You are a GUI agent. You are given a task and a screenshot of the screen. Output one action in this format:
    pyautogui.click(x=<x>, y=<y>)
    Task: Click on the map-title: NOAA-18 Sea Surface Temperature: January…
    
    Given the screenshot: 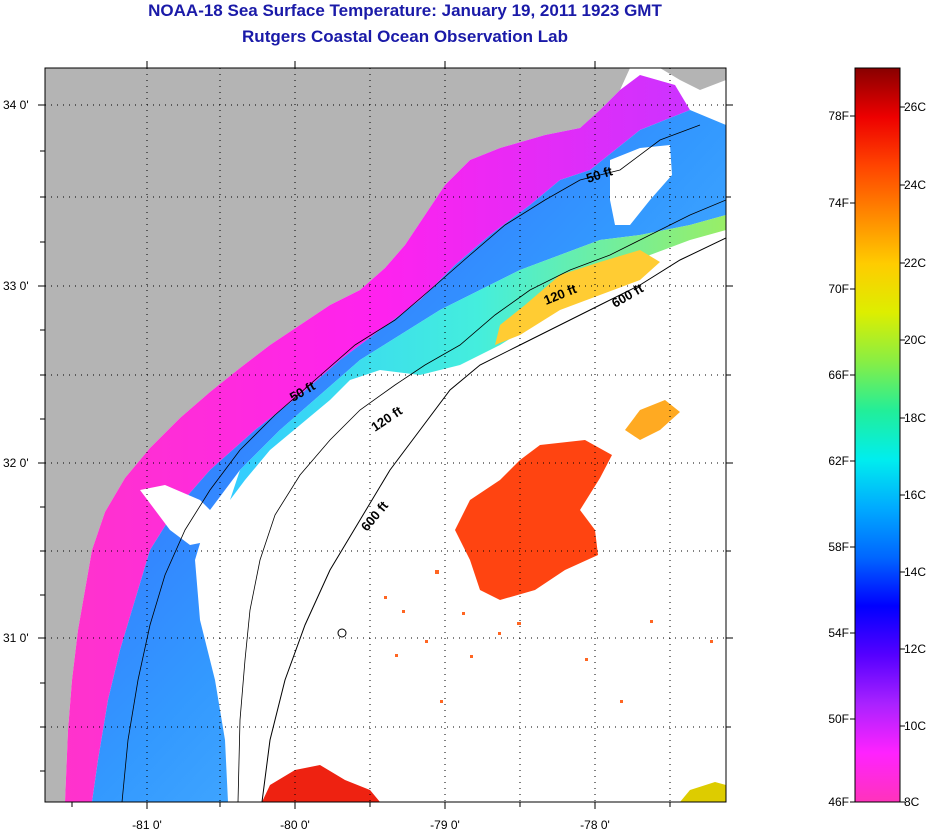 What is the action you would take?
    pyautogui.click(x=405, y=10)
    